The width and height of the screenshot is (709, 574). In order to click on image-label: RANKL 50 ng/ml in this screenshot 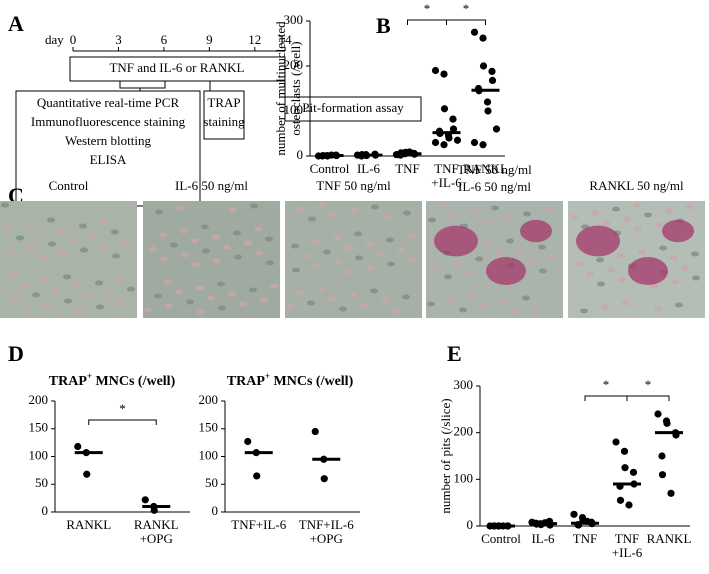, I will do `click(636, 185)`.